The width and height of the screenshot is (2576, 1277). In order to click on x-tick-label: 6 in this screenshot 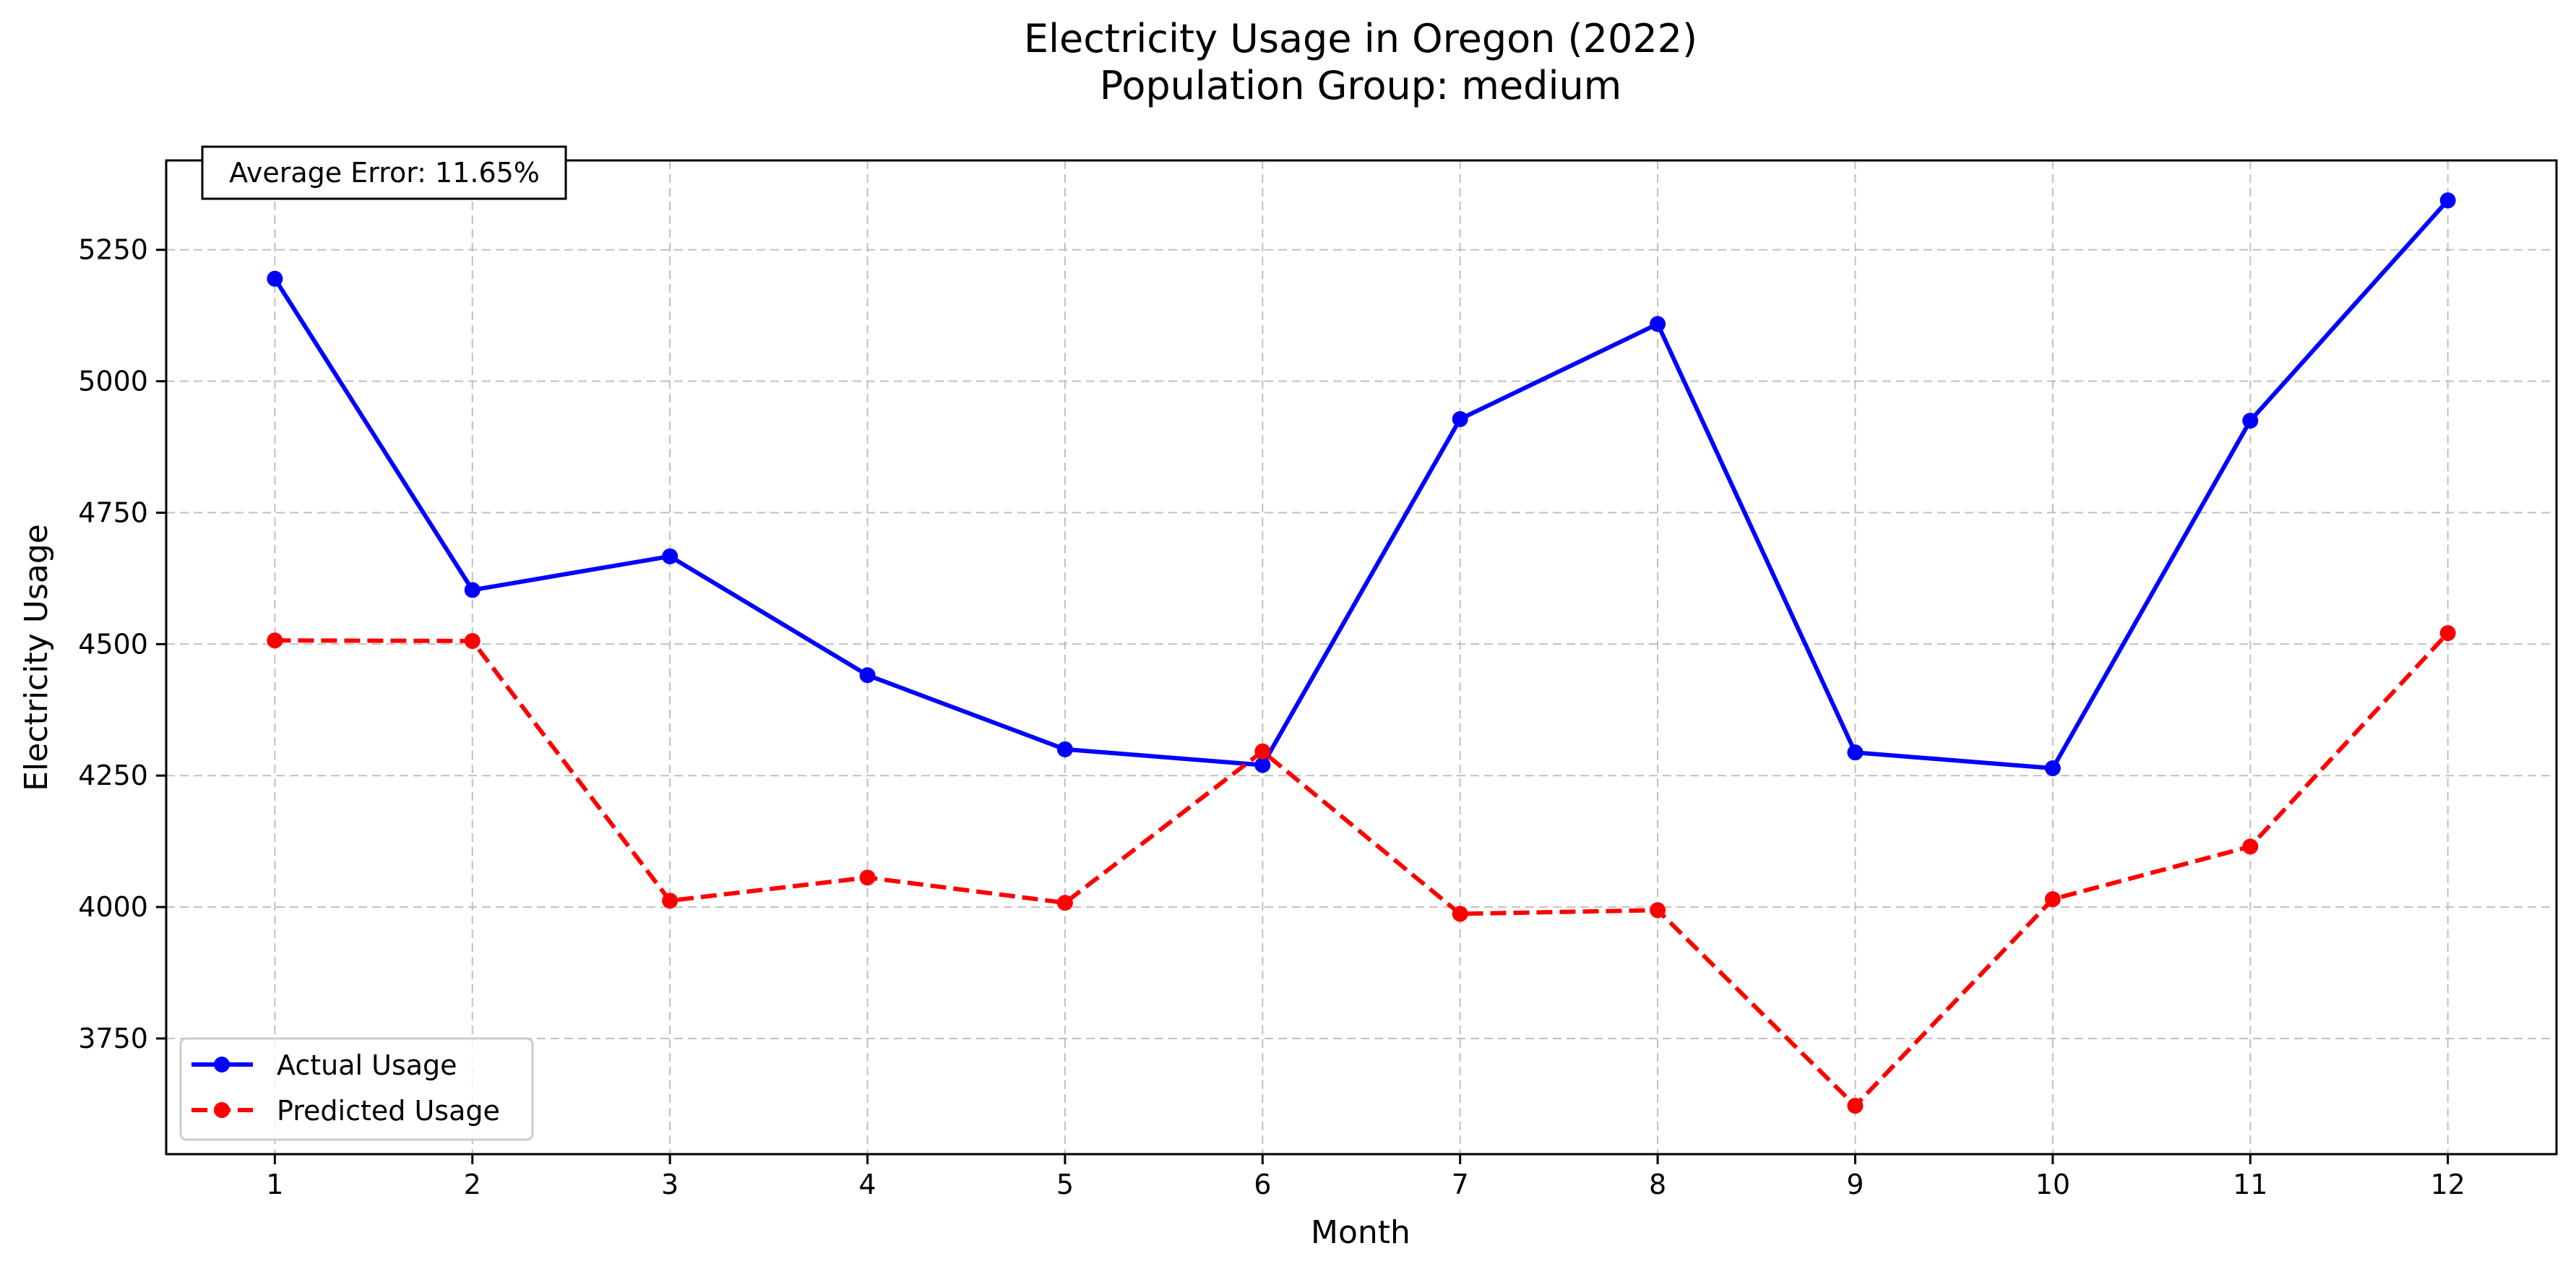, I will do `click(1262, 1184)`.